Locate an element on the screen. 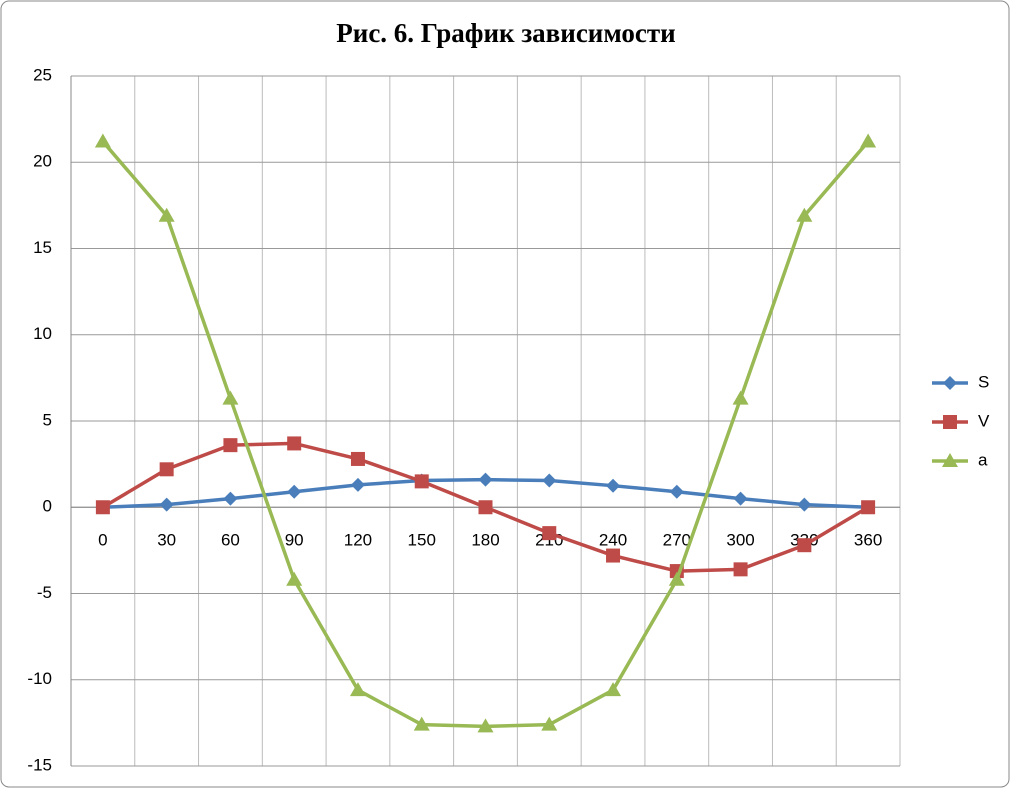 This screenshot has width=1012, height=790. y-tick-label: 25 is located at coordinates (42, 74).